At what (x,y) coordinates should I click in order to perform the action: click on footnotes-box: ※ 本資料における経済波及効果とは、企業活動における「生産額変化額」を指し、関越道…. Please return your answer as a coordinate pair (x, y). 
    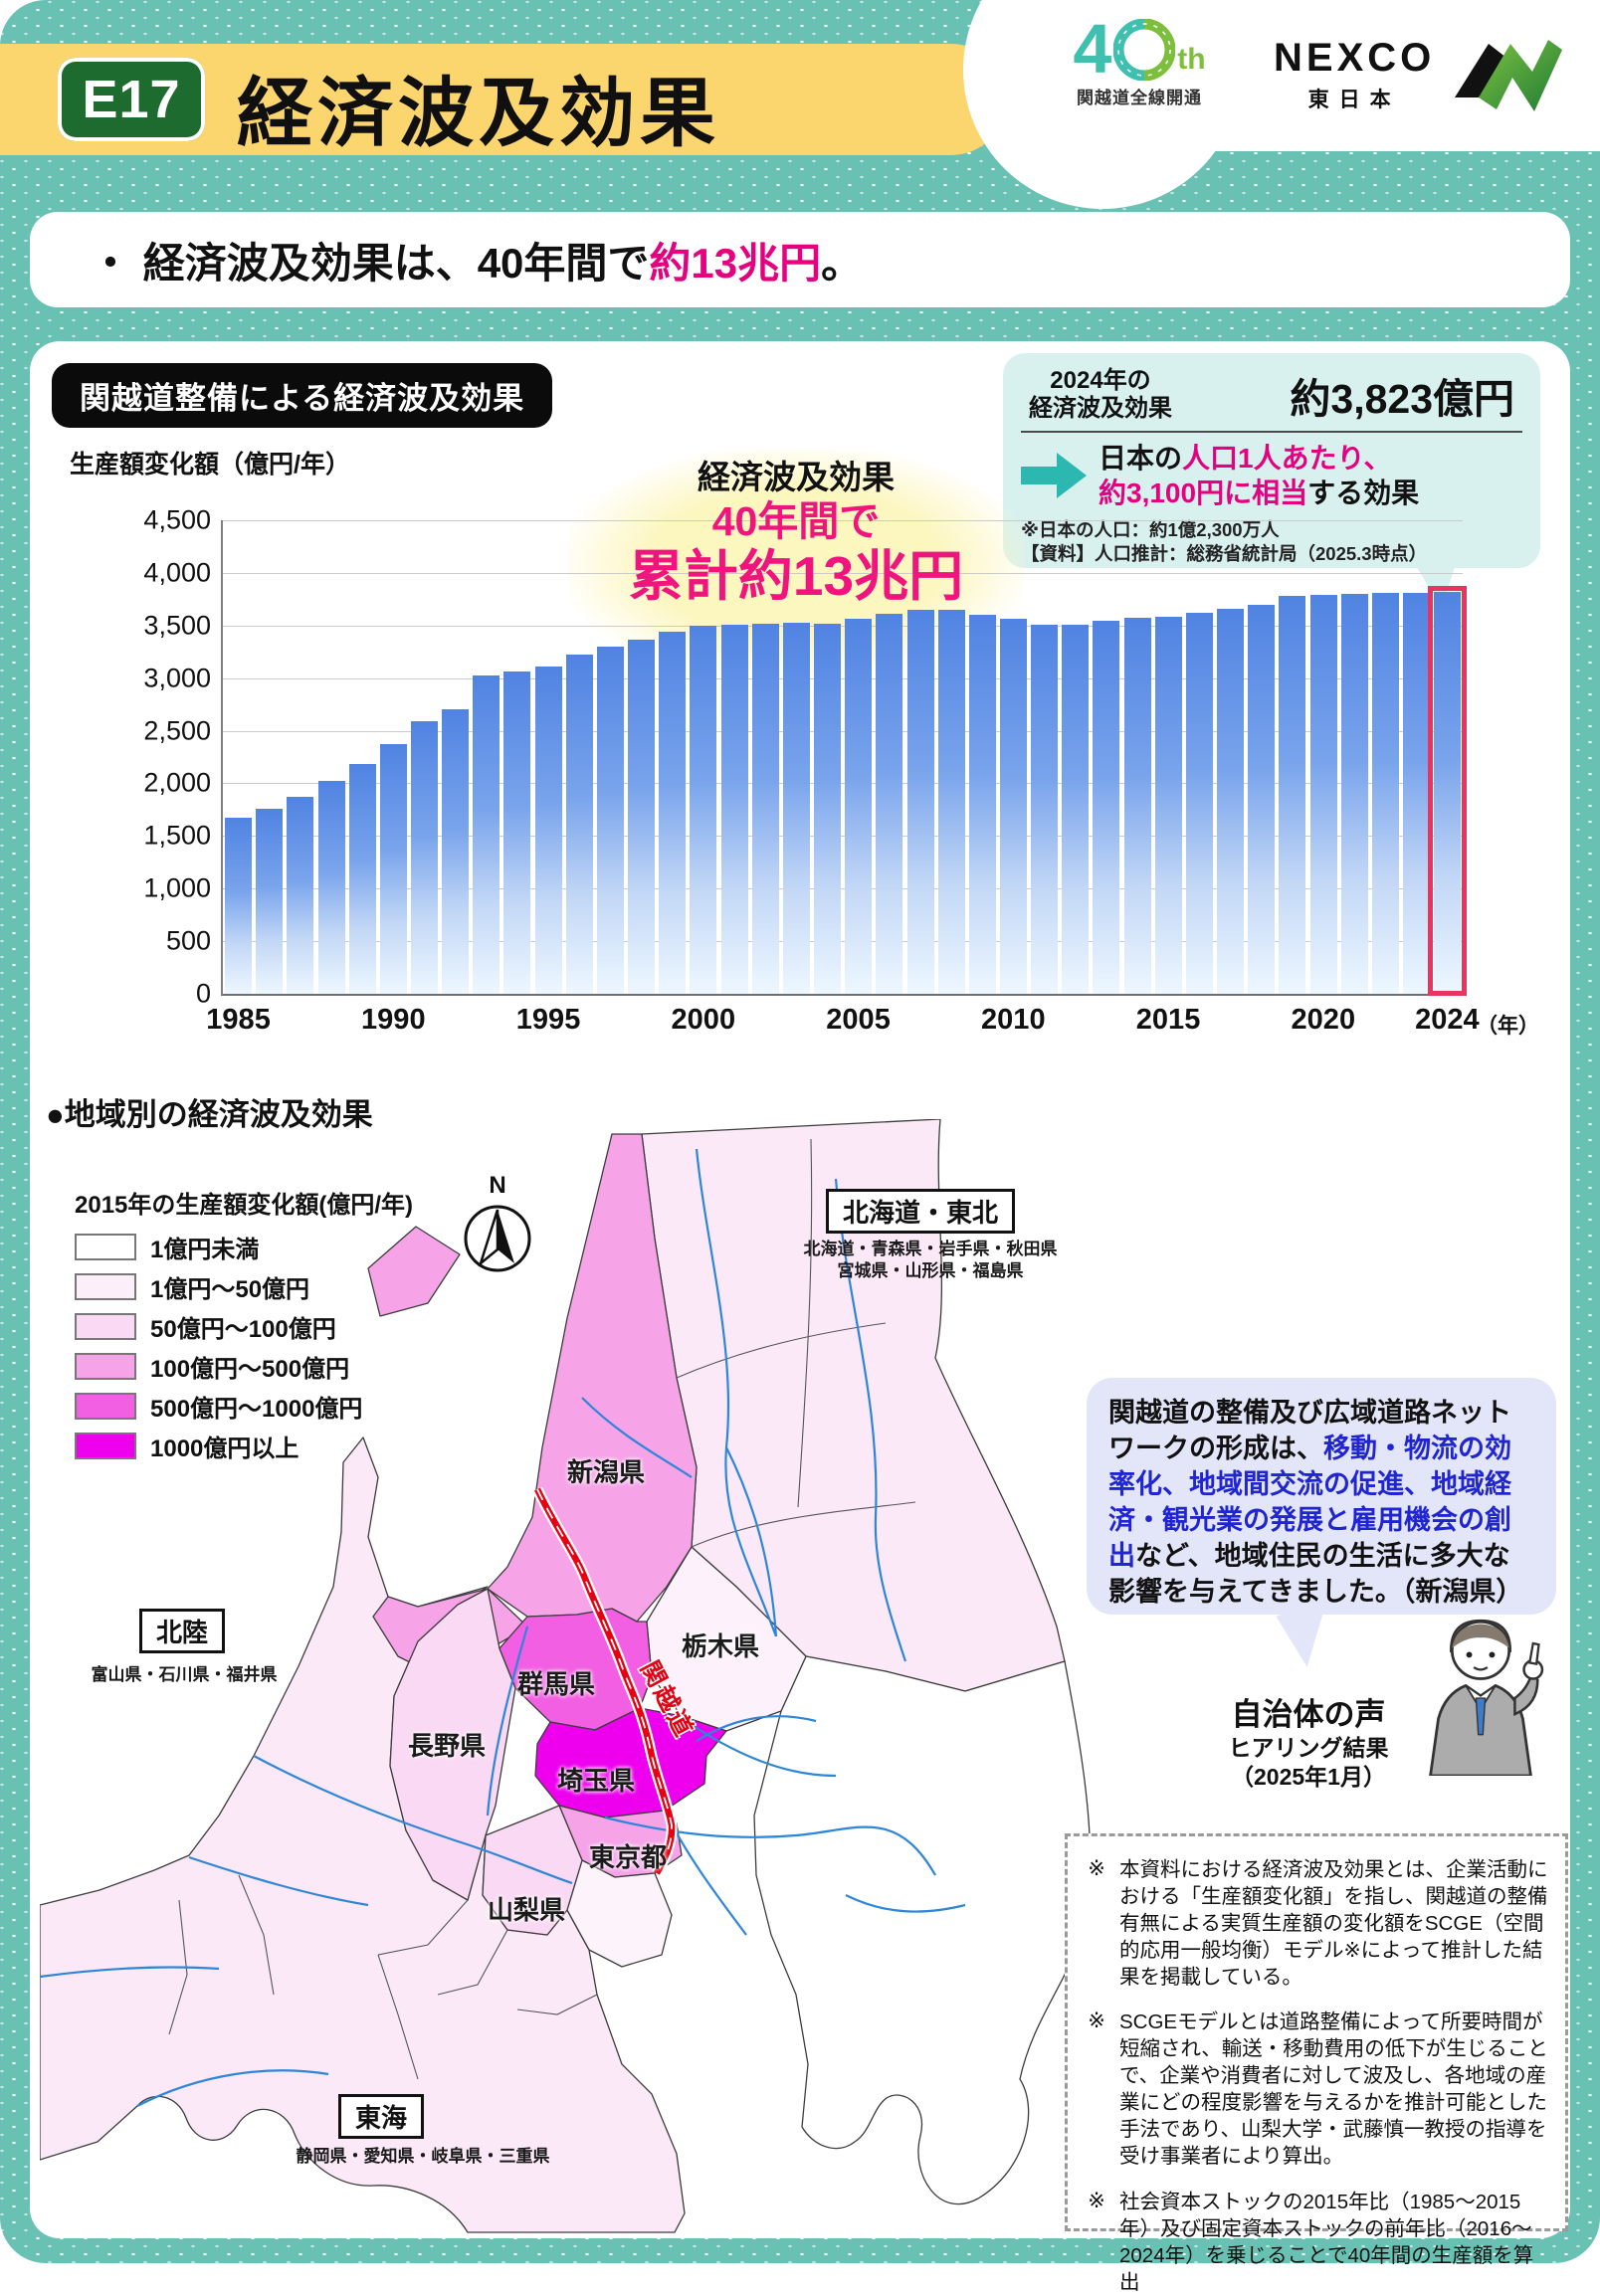
    Looking at the image, I should click on (1316, 2064).